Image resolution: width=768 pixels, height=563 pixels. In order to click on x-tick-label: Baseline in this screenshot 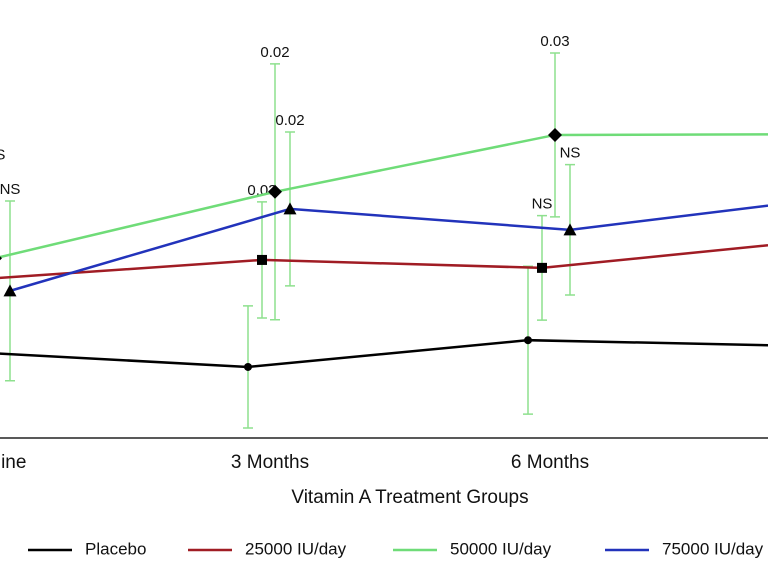, I will do `click(13, 462)`.